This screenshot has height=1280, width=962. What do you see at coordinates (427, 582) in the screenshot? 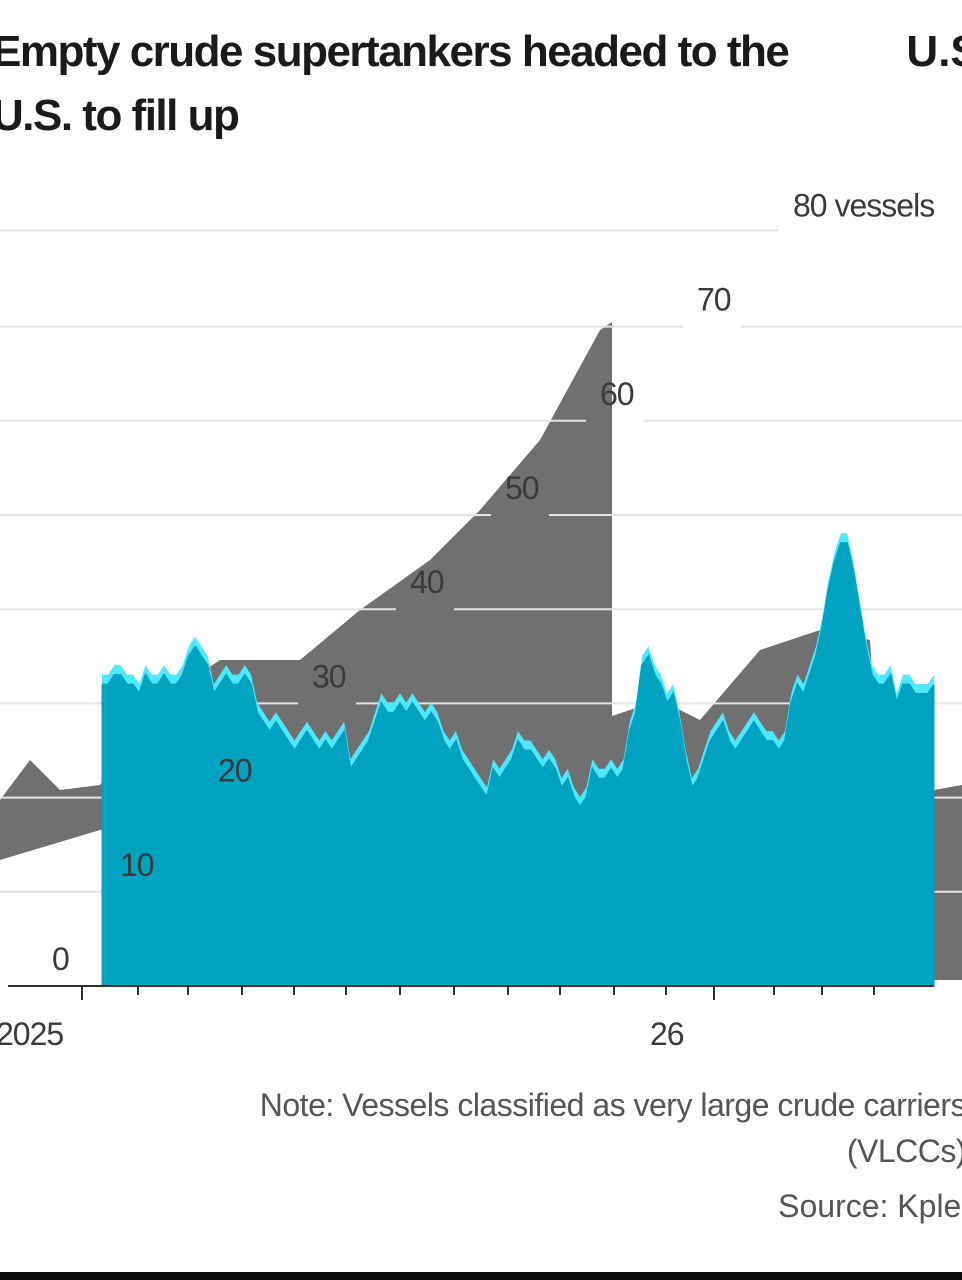
I see `y-tick-label: 40` at bounding box center [427, 582].